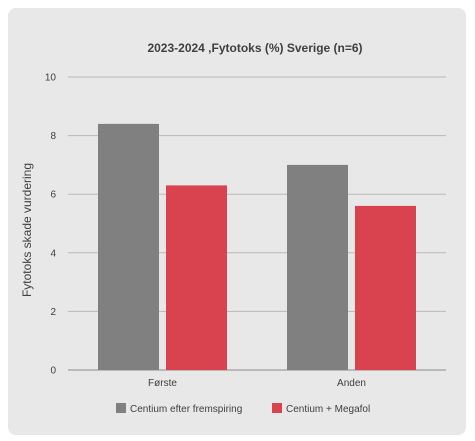 This screenshot has height=441, width=475. I want to click on y-tick-label: 0, so click(53, 371).